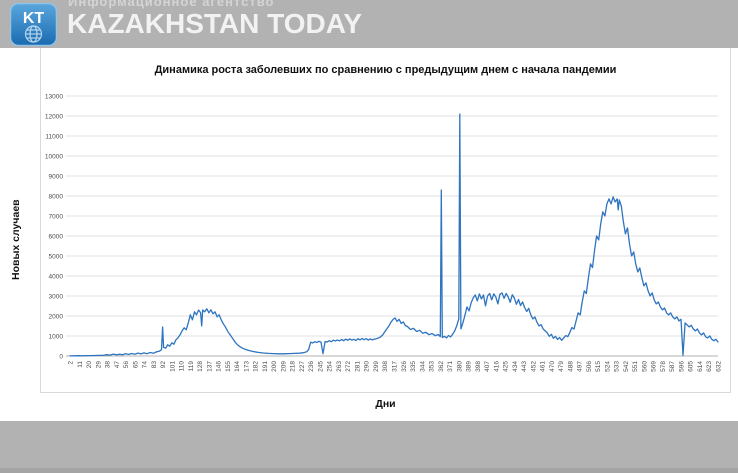 Image resolution: width=738 pixels, height=473 pixels. What do you see at coordinates (283, 366) in the screenshot?
I see `x-tick-label: 209` at bounding box center [283, 366].